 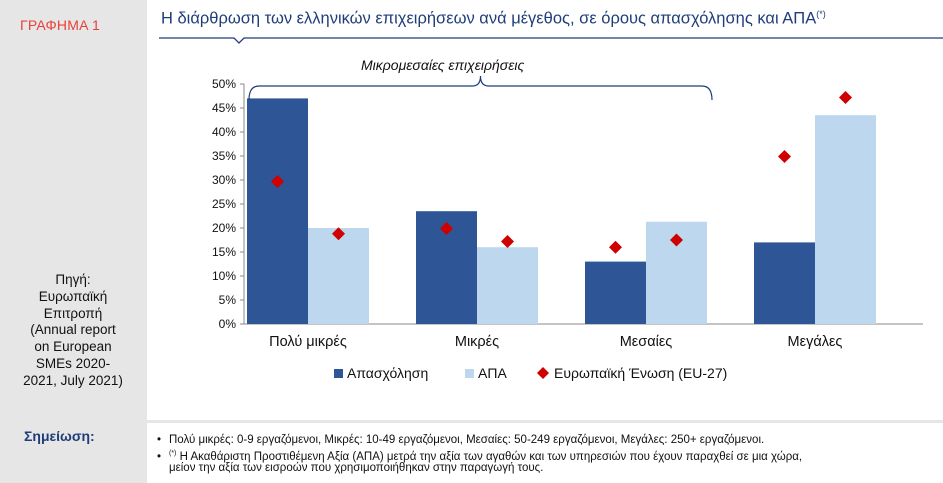 What do you see at coordinates (387, 373) in the screenshot?
I see `legend-label-employment: Απασχόληση` at bounding box center [387, 373].